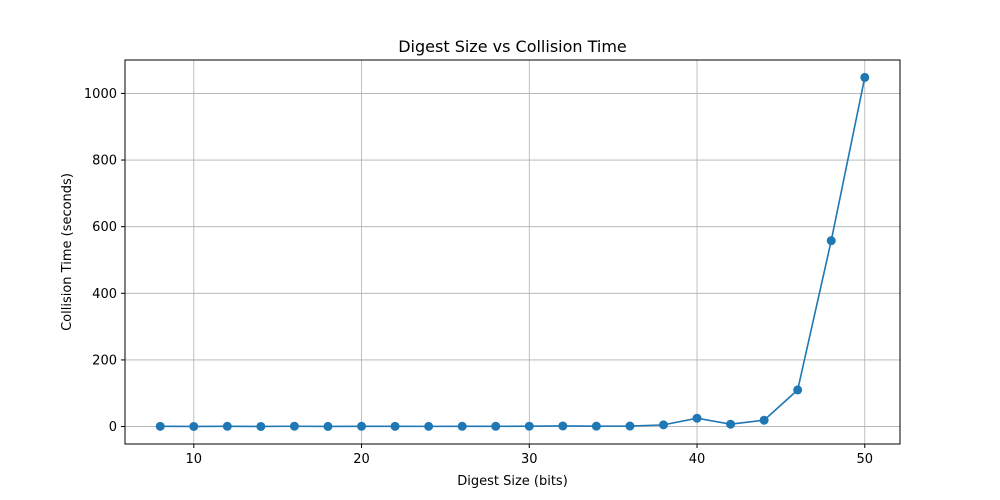 The height and width of the screenshot is (500, 1000). I want to click on x-tick-label: 10, so click(194, 459).